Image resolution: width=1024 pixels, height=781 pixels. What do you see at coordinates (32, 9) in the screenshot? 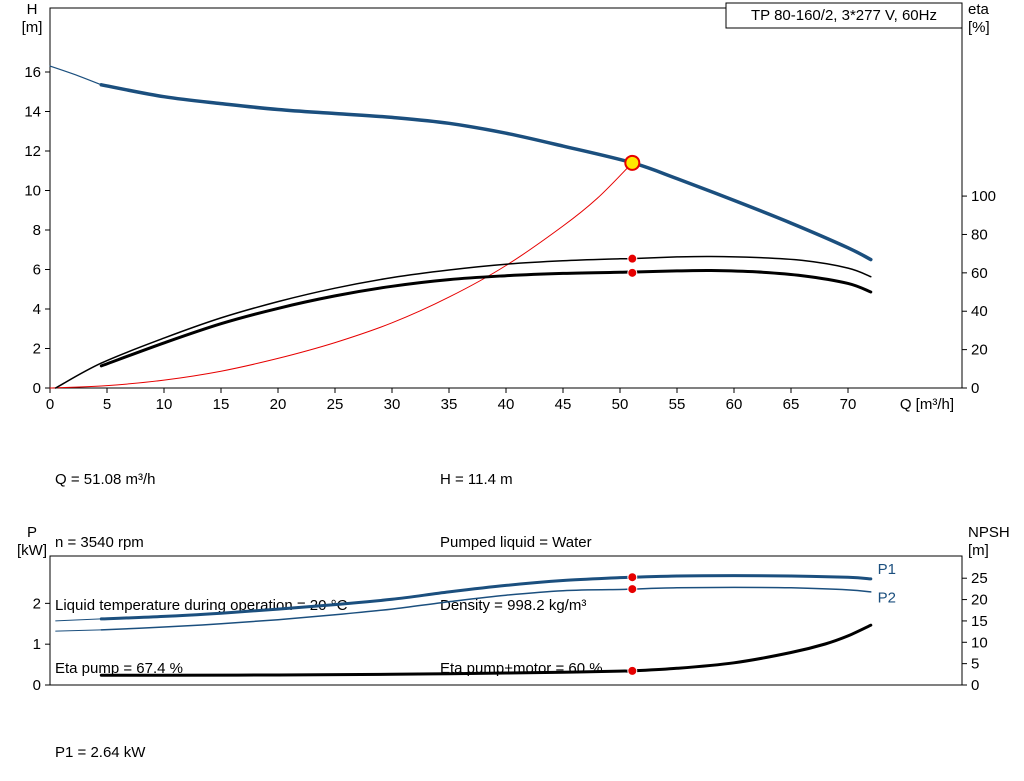
I see `y-left-axis-label: H` at bounding box center [32, 9].